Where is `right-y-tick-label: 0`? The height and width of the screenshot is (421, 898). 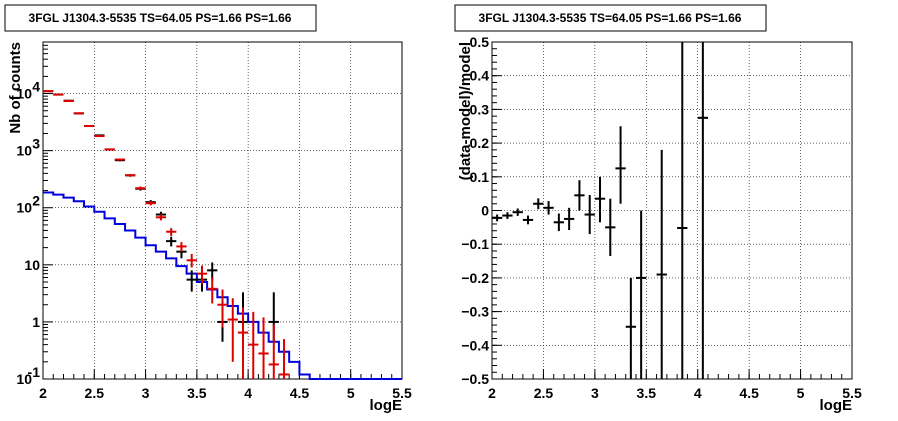 right-y-tick-label: 0 is located at coordinates (485, 211).